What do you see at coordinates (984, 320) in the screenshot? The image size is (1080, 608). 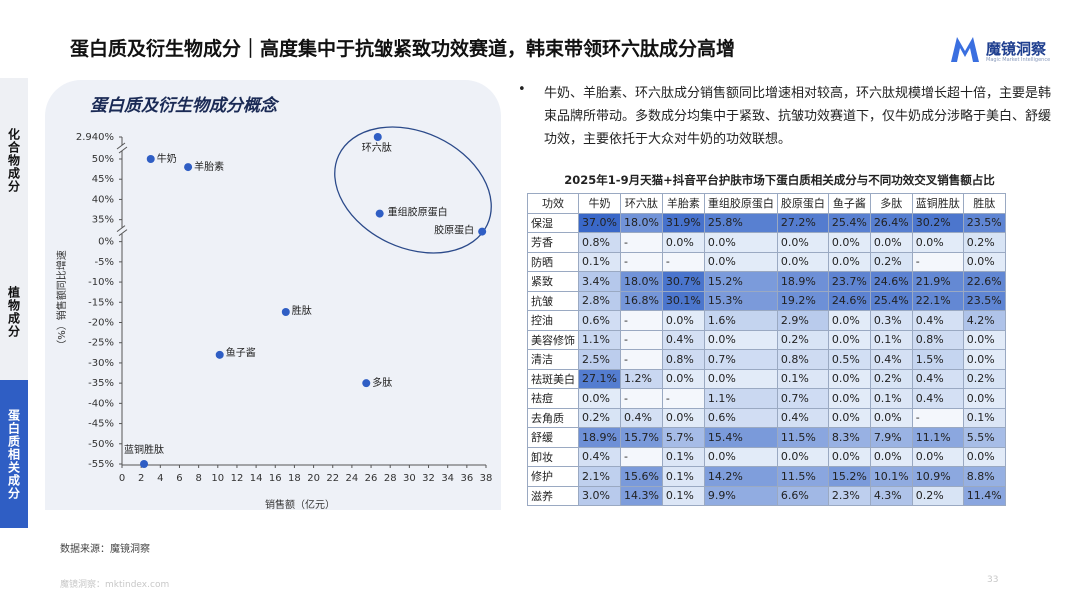 I see `heat-cell: 4.2%` at bounding box center [984, 320].